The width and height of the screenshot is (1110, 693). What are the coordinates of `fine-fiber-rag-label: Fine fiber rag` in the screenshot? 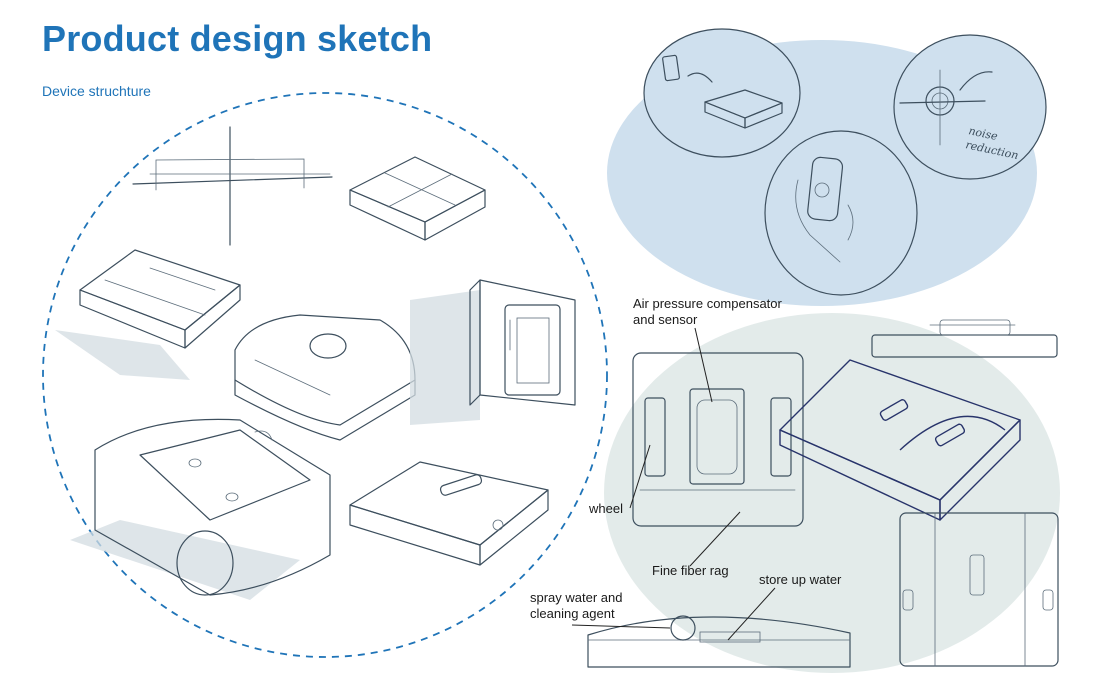 It's located at (690, 570).